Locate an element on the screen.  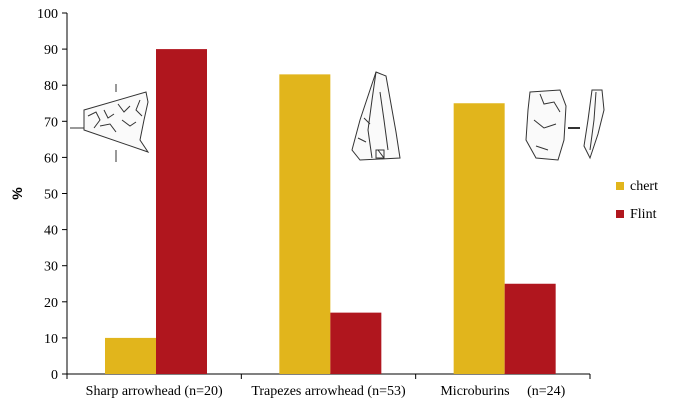
legend: chert Flint is located at coordinates (637, 200).